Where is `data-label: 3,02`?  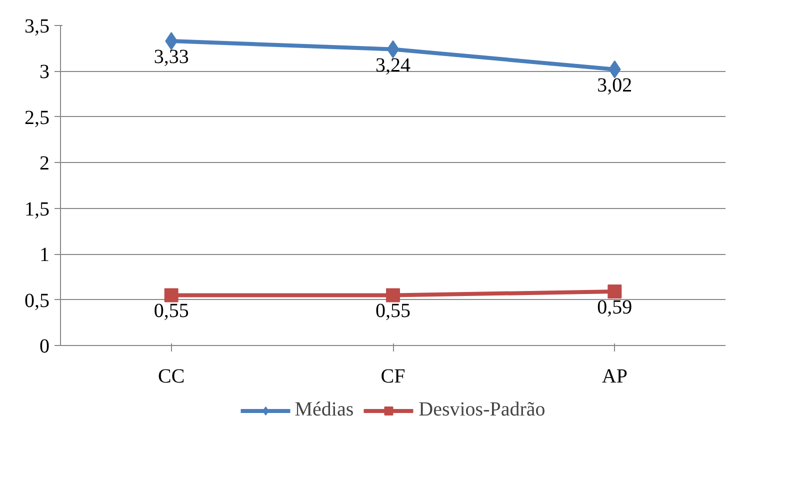 data-label: 3,02 is located at coordinates (614, 85).